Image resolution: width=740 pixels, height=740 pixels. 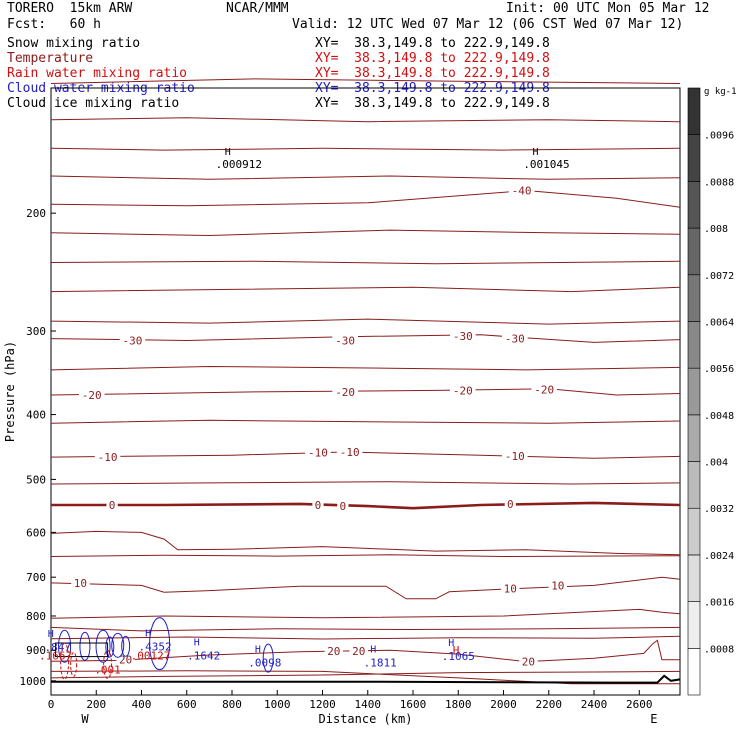 What do you see at coordinates (257, 8) in the screenshot?
I see `org-title: NCAR/MMM` at bounding box center [257, 8].